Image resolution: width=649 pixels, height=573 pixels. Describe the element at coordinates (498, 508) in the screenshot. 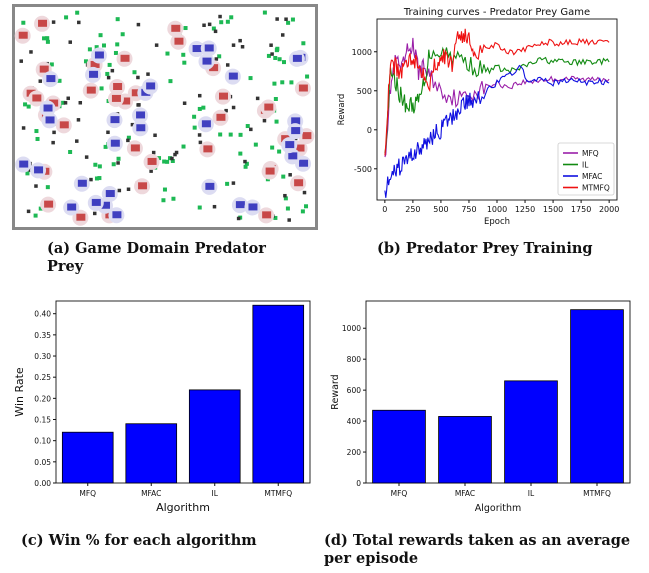

I see `x-axis-label: Algorithm` at that location.